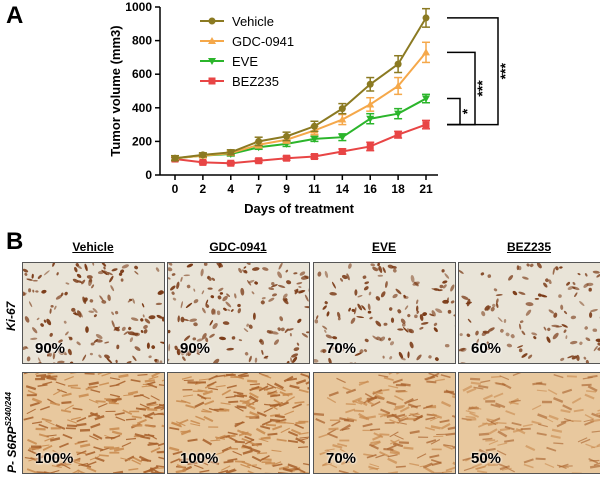 This screenshot has height=479, width=600. What do you see at coordinates (142, 141) in the screenshot?
I see `y-tick-label: 200` at bounding box center [142, 141].